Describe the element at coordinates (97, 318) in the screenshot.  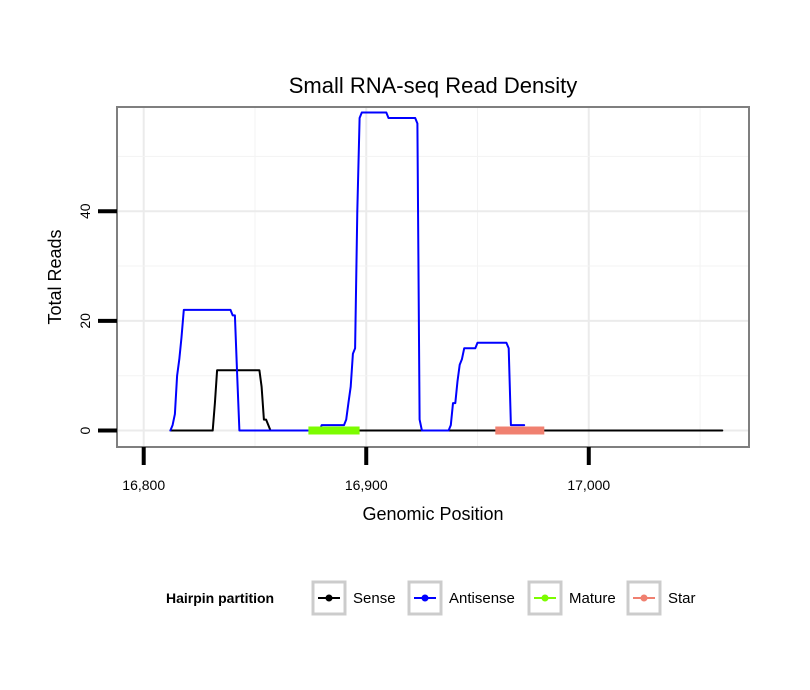
I see `y-axis: 0 20 40` at that location.